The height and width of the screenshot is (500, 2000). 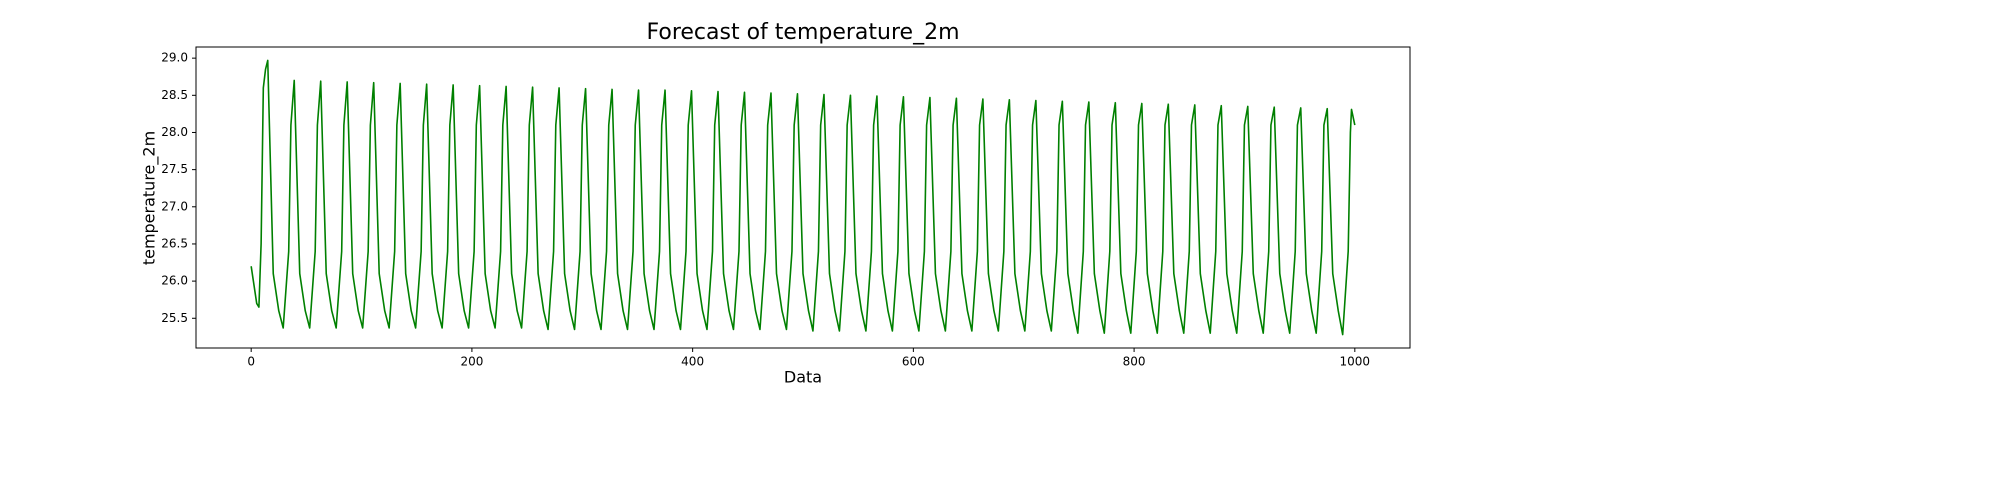 What do you see at coordinates (174, 243) in the screenshot?
I see `y-tick-label: 26.5` at bounding box center [174, 243].